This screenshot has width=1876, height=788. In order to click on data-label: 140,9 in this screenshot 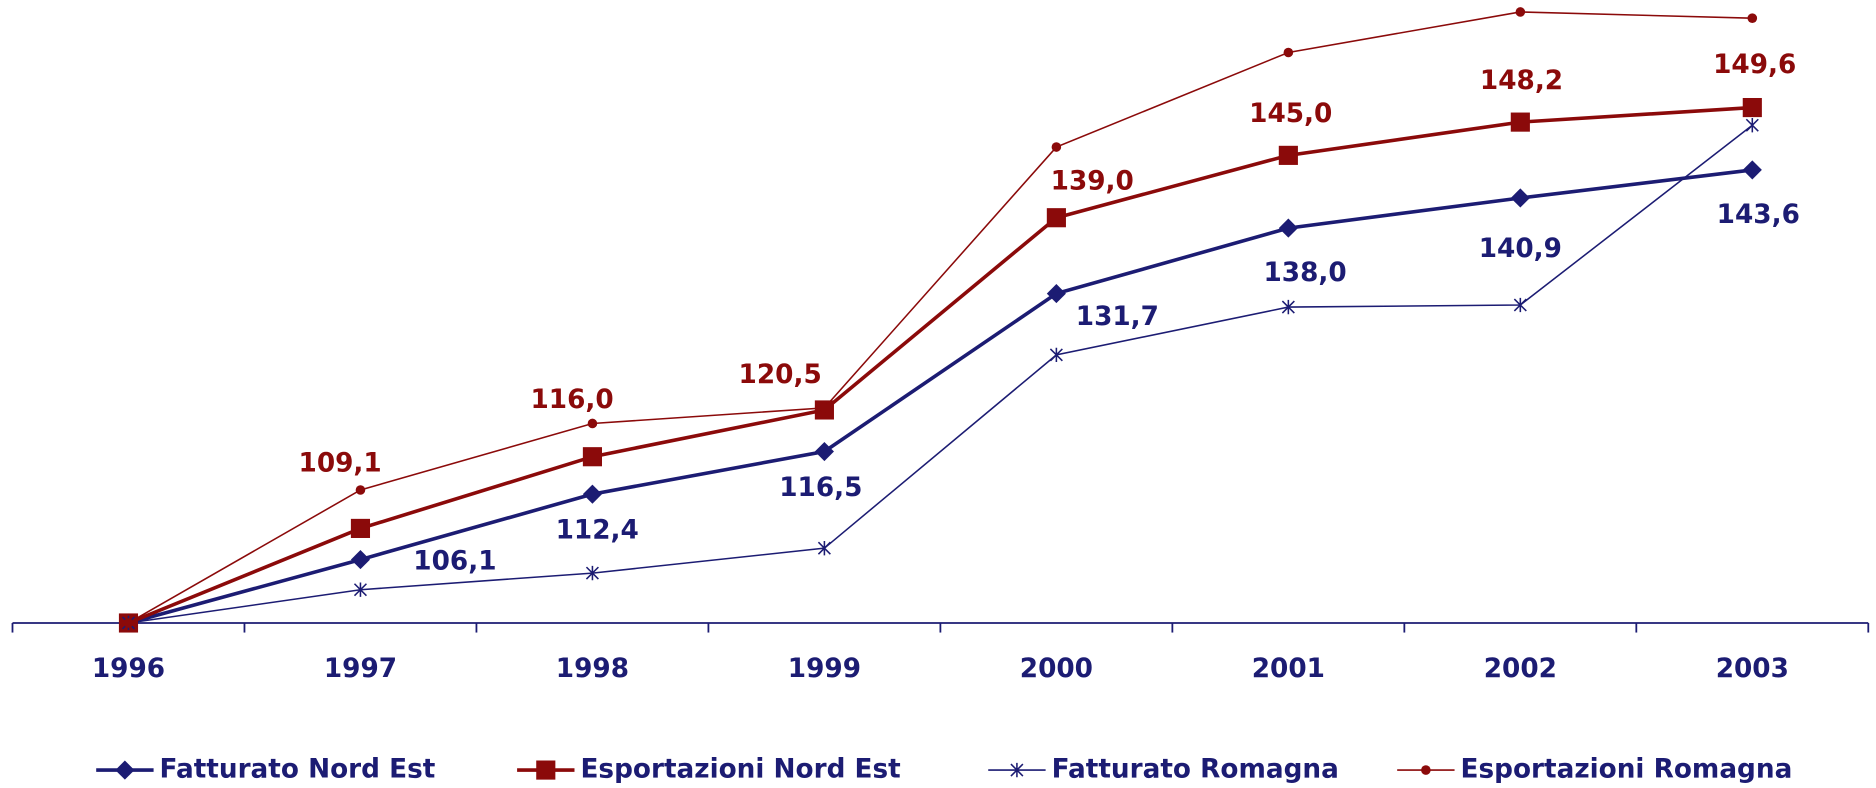, I will do `click(1520, 249)`.